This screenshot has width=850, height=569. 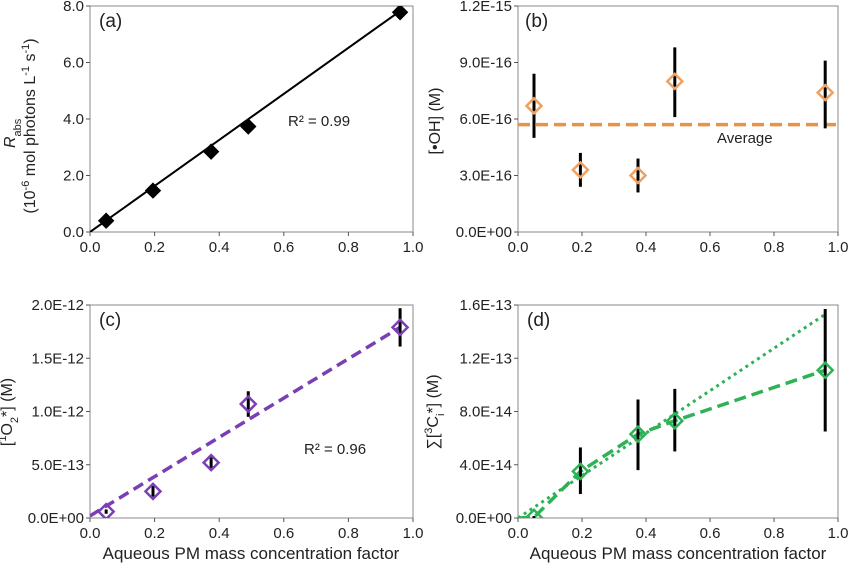 I want to click on panel-b-y-tick-label: 9.0E-16, so click(x=485, y=63).